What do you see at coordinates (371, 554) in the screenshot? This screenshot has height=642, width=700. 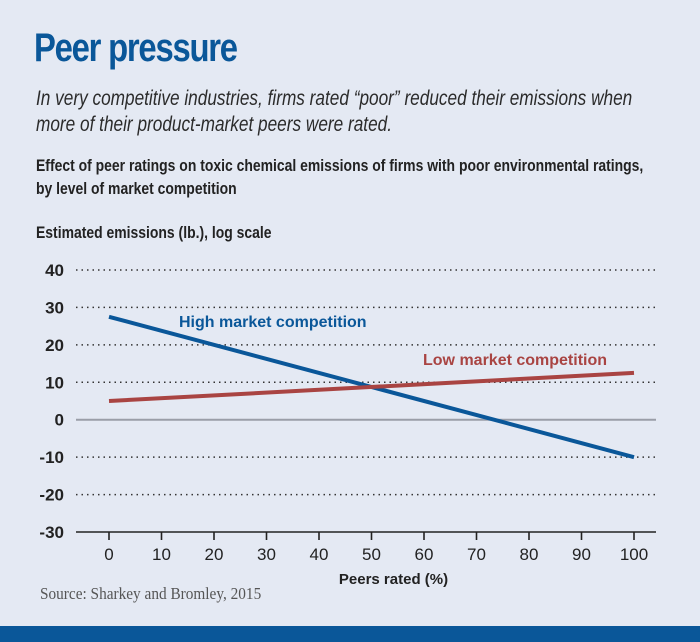 I see `x-tick-label: 50` at bounding box center [371, 554].